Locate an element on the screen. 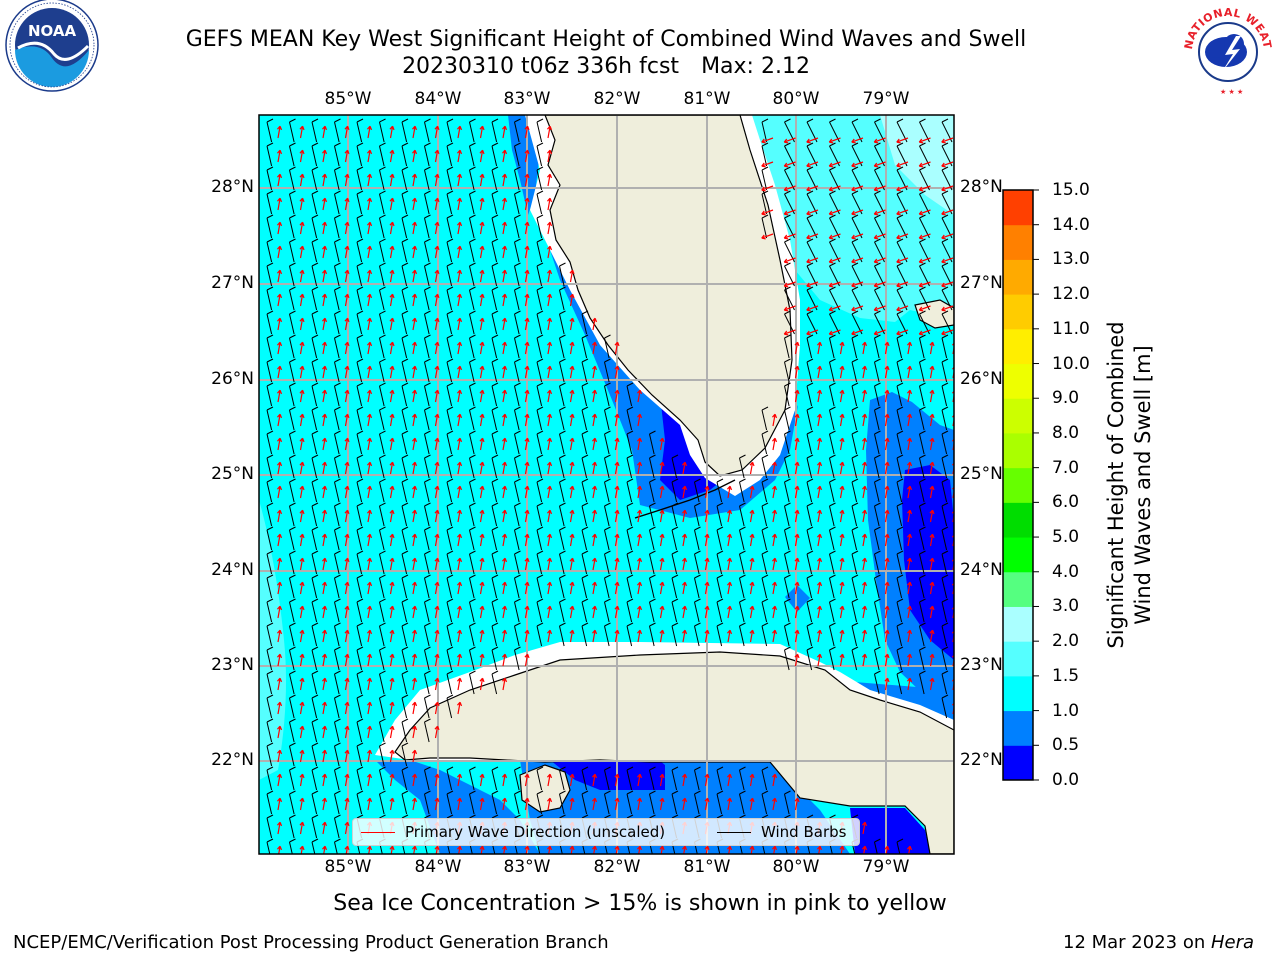  colorbar-tick-label: 3.0 is located at coordinates (1066, 606).